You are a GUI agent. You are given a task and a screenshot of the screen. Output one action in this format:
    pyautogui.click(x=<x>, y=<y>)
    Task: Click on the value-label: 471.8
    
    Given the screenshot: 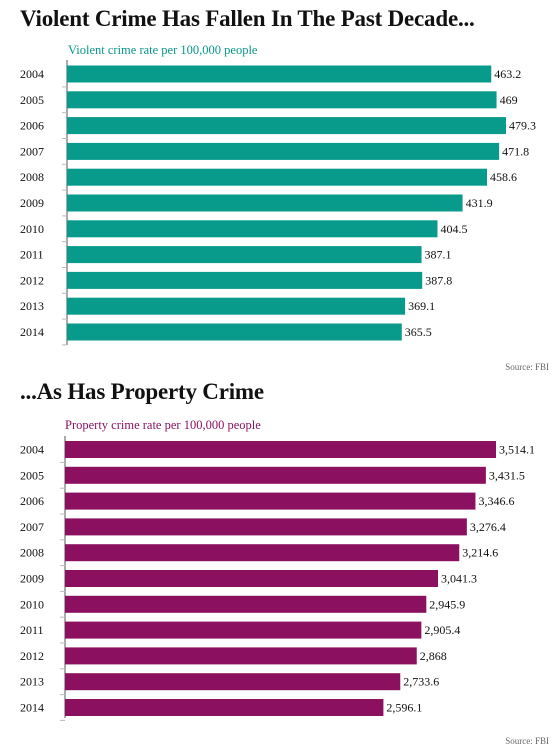 What is the action you would take?
    pyautogui.click(x=515, y=151)
    